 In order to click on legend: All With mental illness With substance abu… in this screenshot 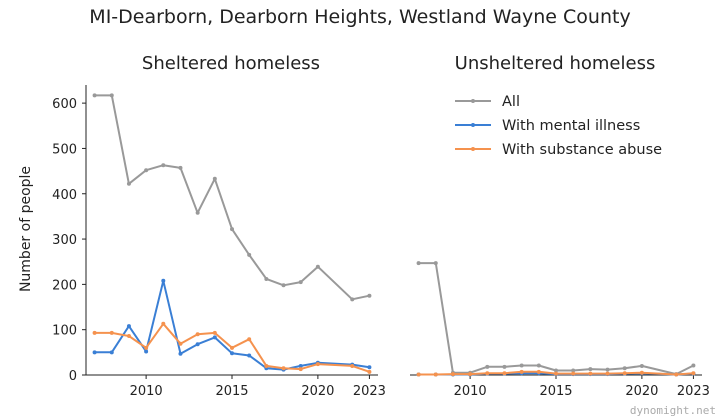, I will do `click(558, 126)`.